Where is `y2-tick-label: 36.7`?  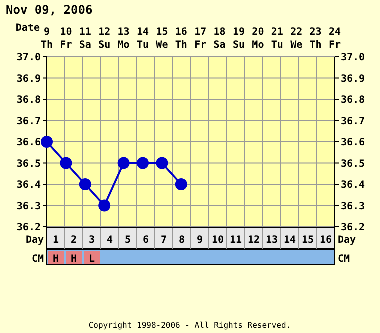
y2-tick-label: 36.7 is located at coordinates (353, 122).